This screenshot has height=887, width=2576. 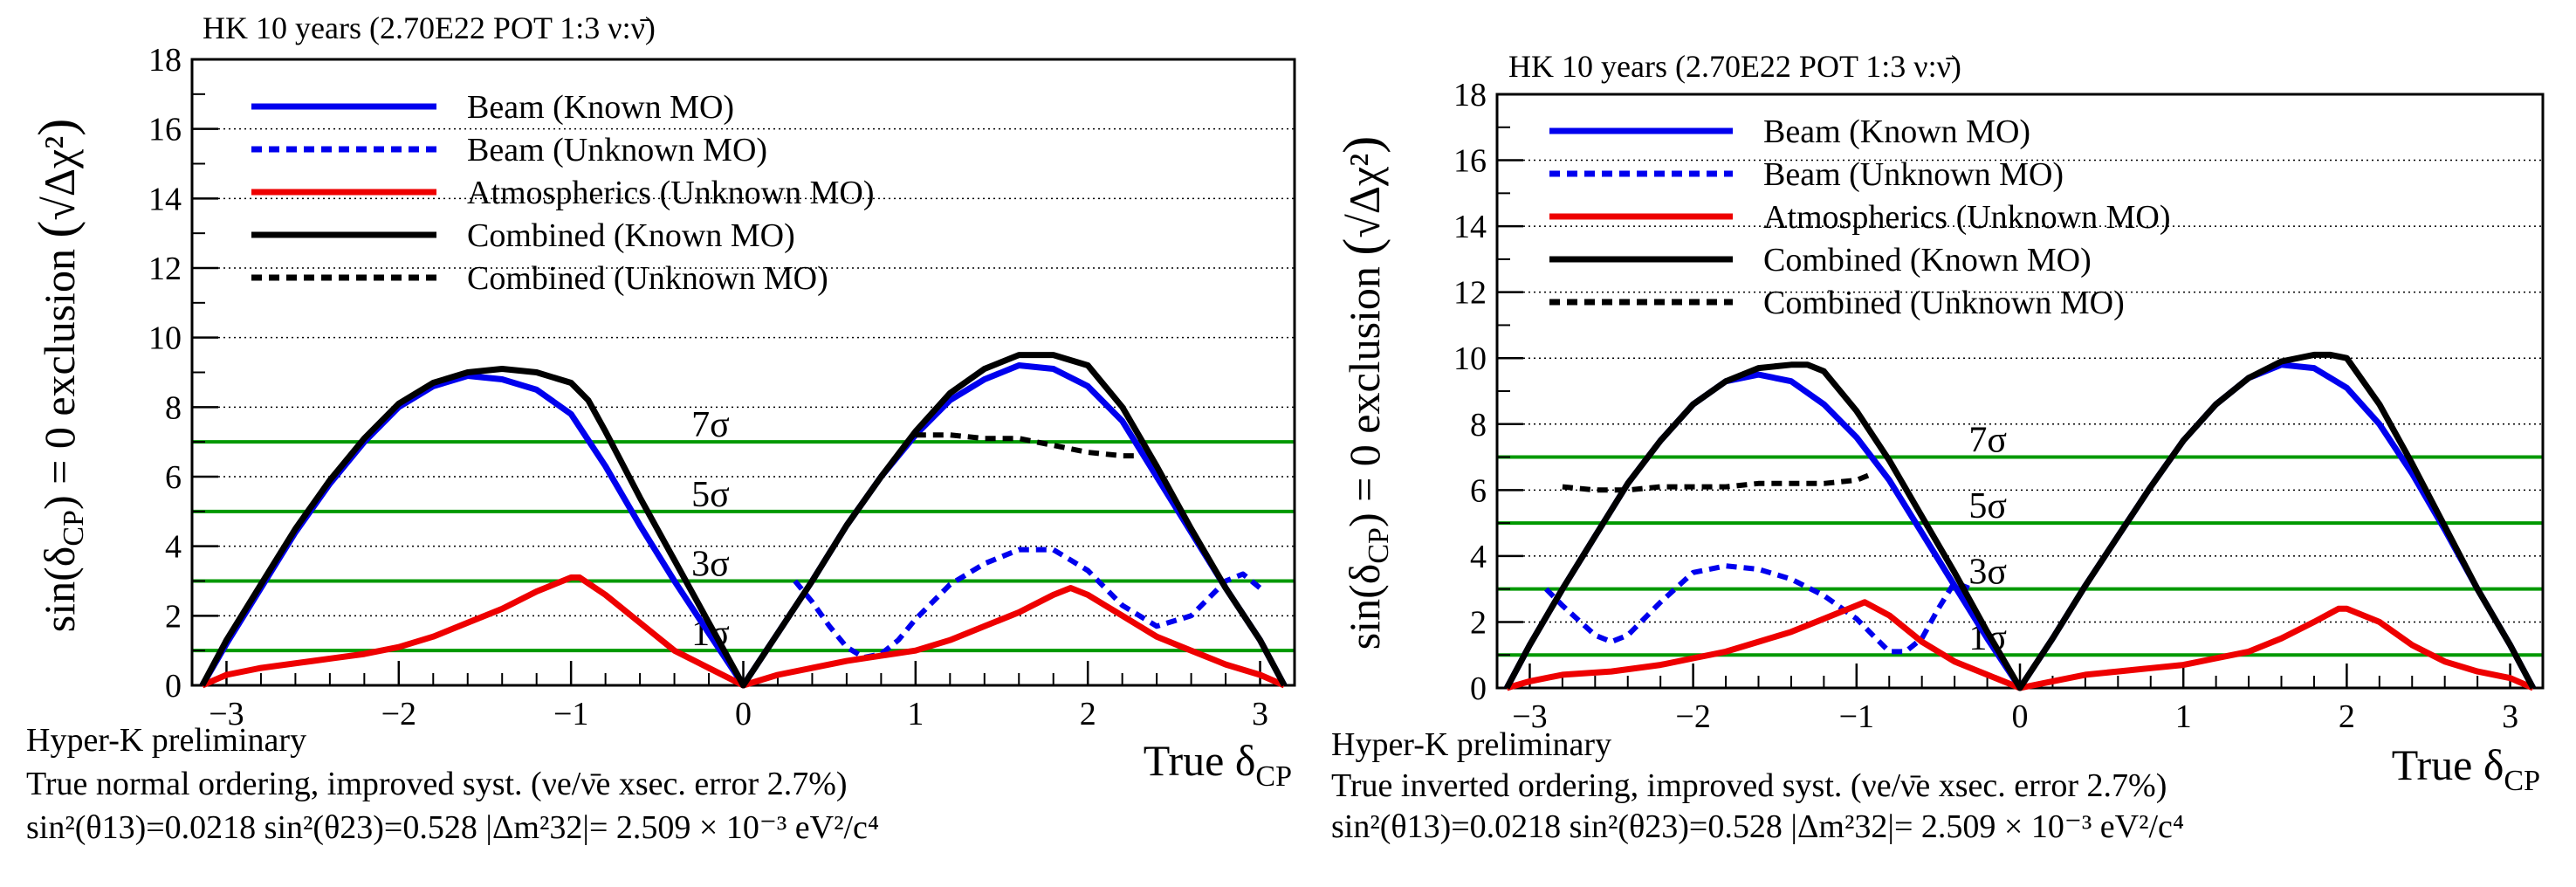 What do you see at coordinates (1027, 604) in the screenshot?
I see `series-line-beam-unknown-mo` at bounding box center [1027, 604].